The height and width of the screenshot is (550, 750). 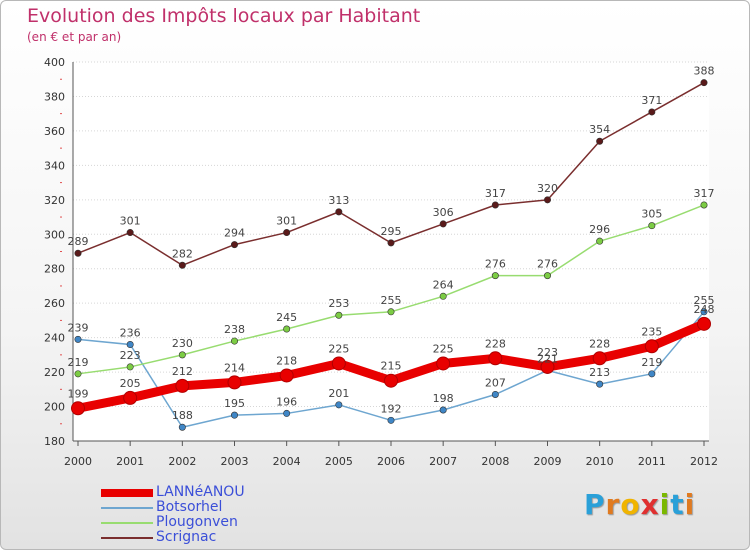 I want to click on data-label: 305, so click(x=651, y=214).